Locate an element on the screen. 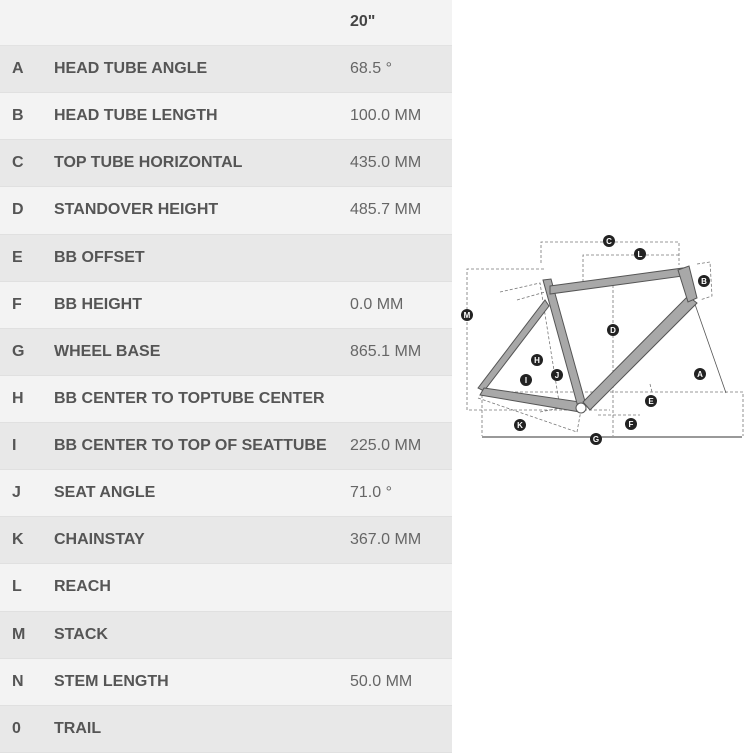 Image resolution: width=753 pixels, height=753 pixels. table-row: A HEAD TUBE ANGLE 68.5 ° is located at coordinates (226, 70).